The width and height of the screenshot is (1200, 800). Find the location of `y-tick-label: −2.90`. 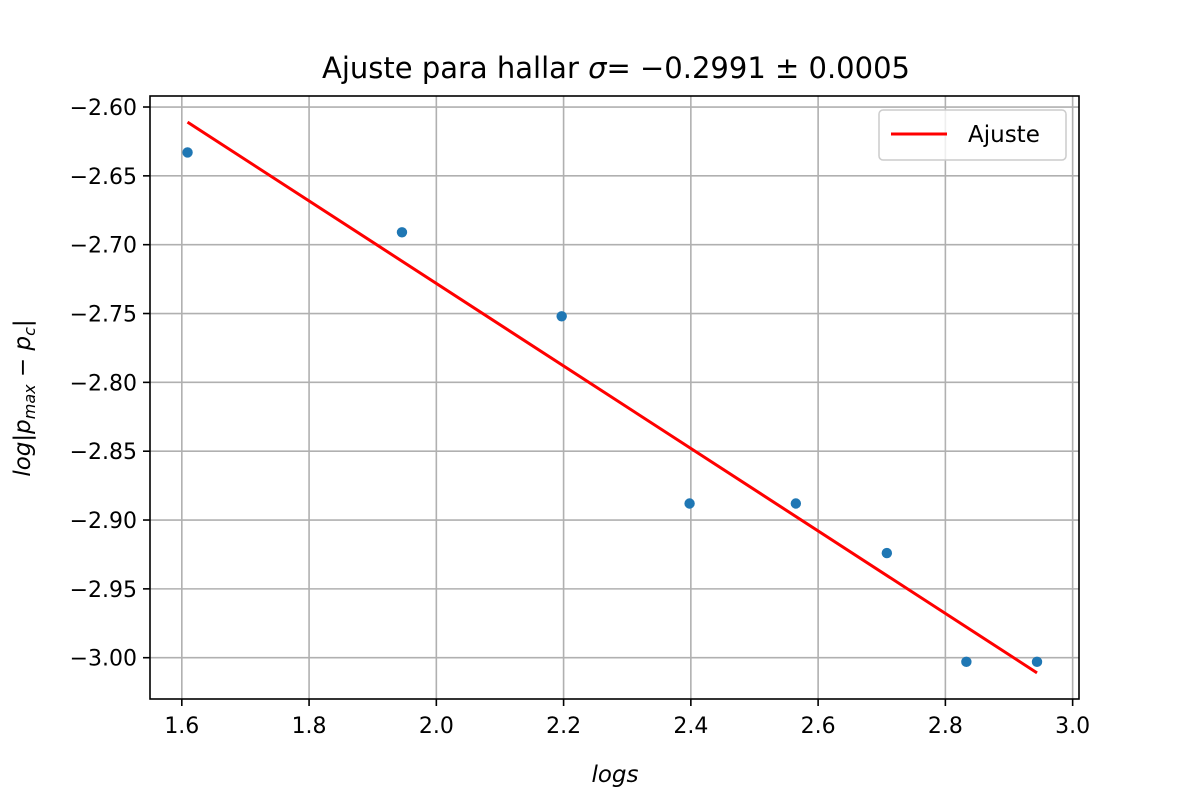

y-tick-label: −2.90 is located at coordinates (103, 521).